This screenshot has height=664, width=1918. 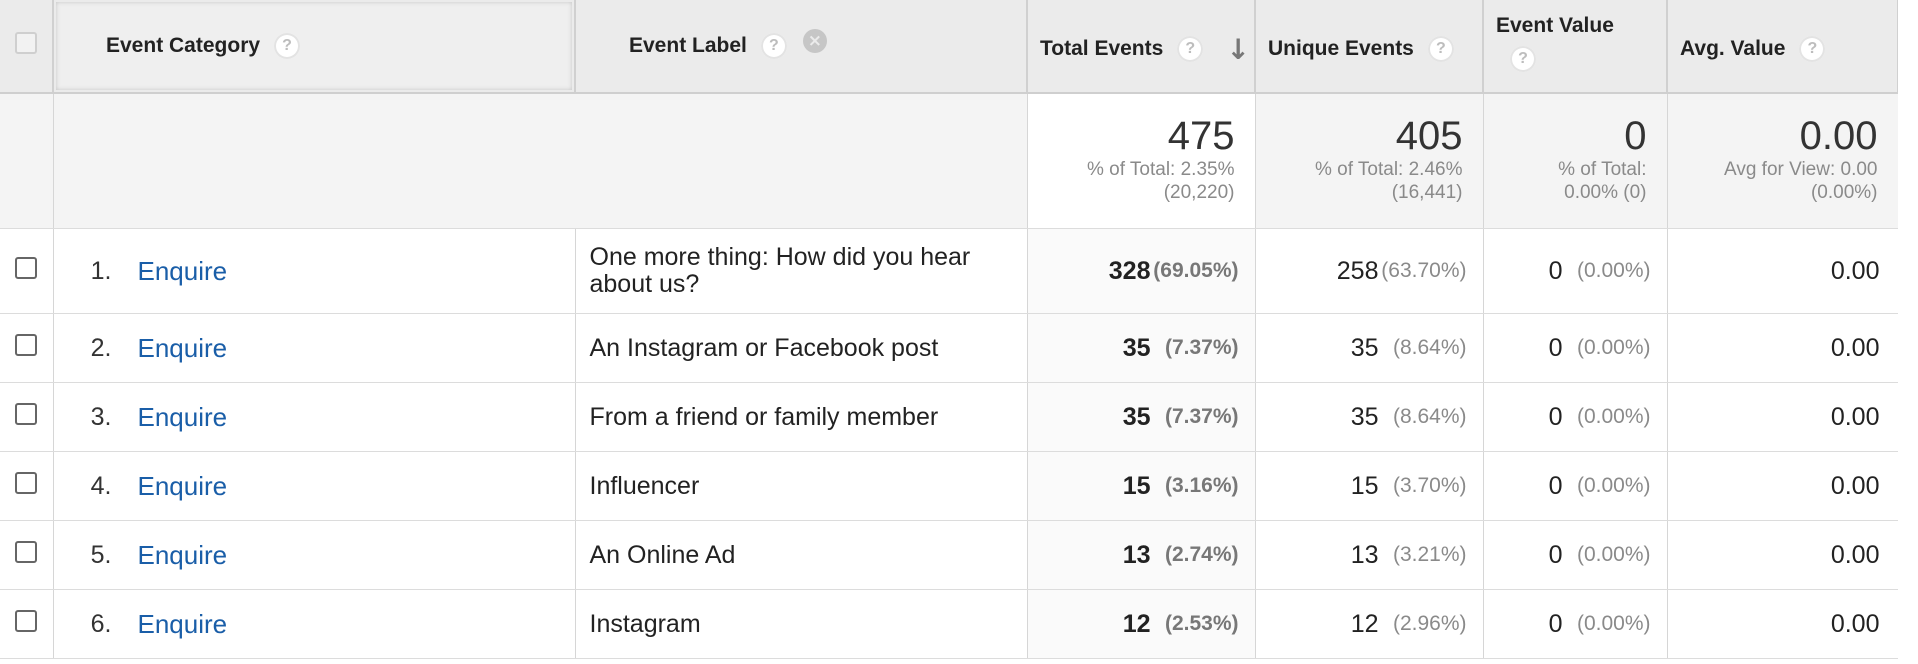 I want to click on total-events-percent: (69.05%), so click(x=1196, y=270).